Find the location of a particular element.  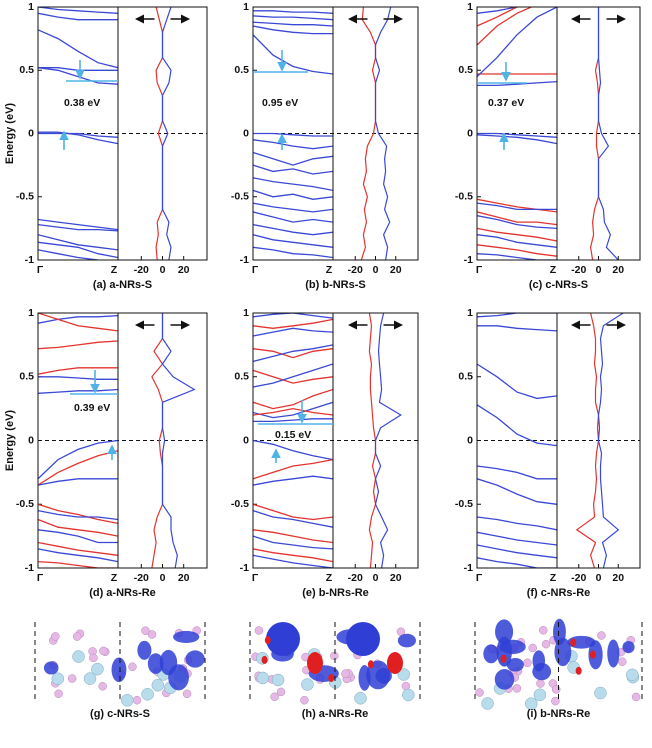

panel-caption: (e) b-NRs-Re is located at coordinates (335, 593).